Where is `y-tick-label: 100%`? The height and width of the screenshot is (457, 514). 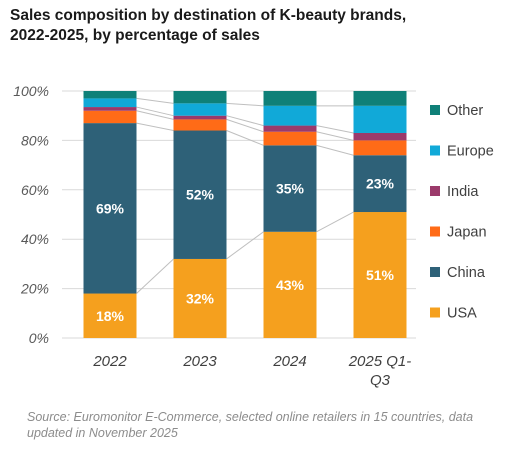
y-tick-label: 100% is located at coordinates (31, 91).